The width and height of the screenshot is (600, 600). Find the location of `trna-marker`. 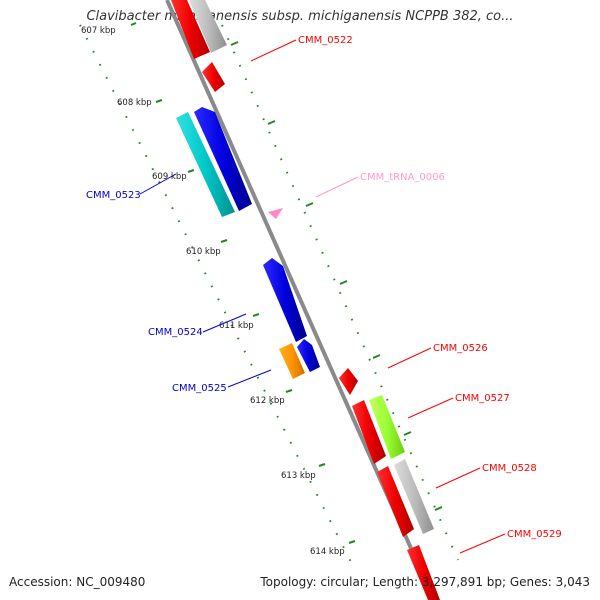

trna-marker is located at coordinates (275, 213).